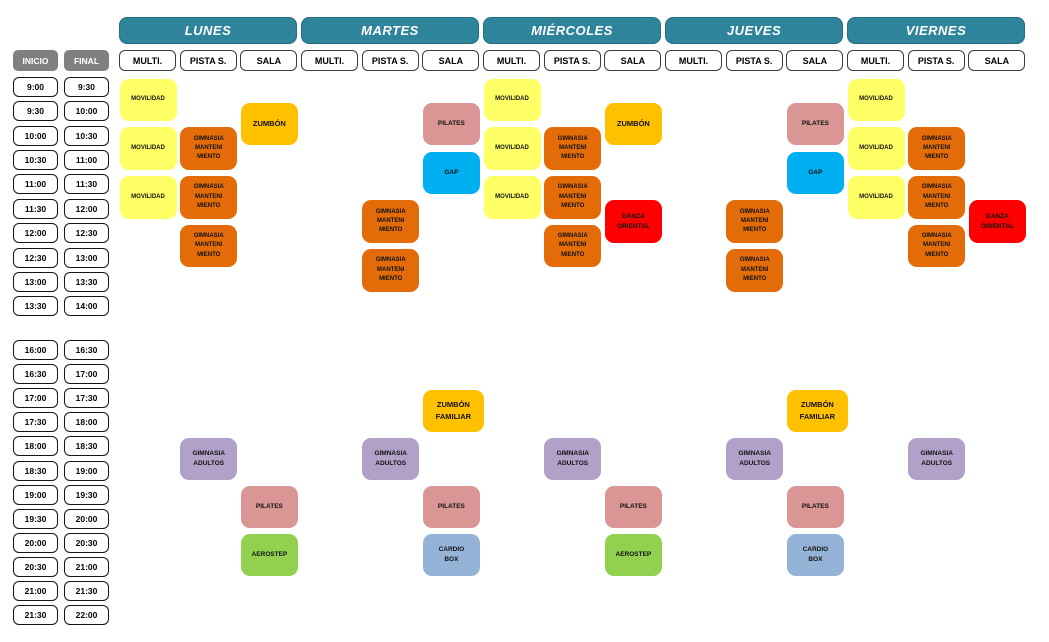 The image size is (1049, 642). I want to click on activity-label-line: BOX, so click(815, 560).